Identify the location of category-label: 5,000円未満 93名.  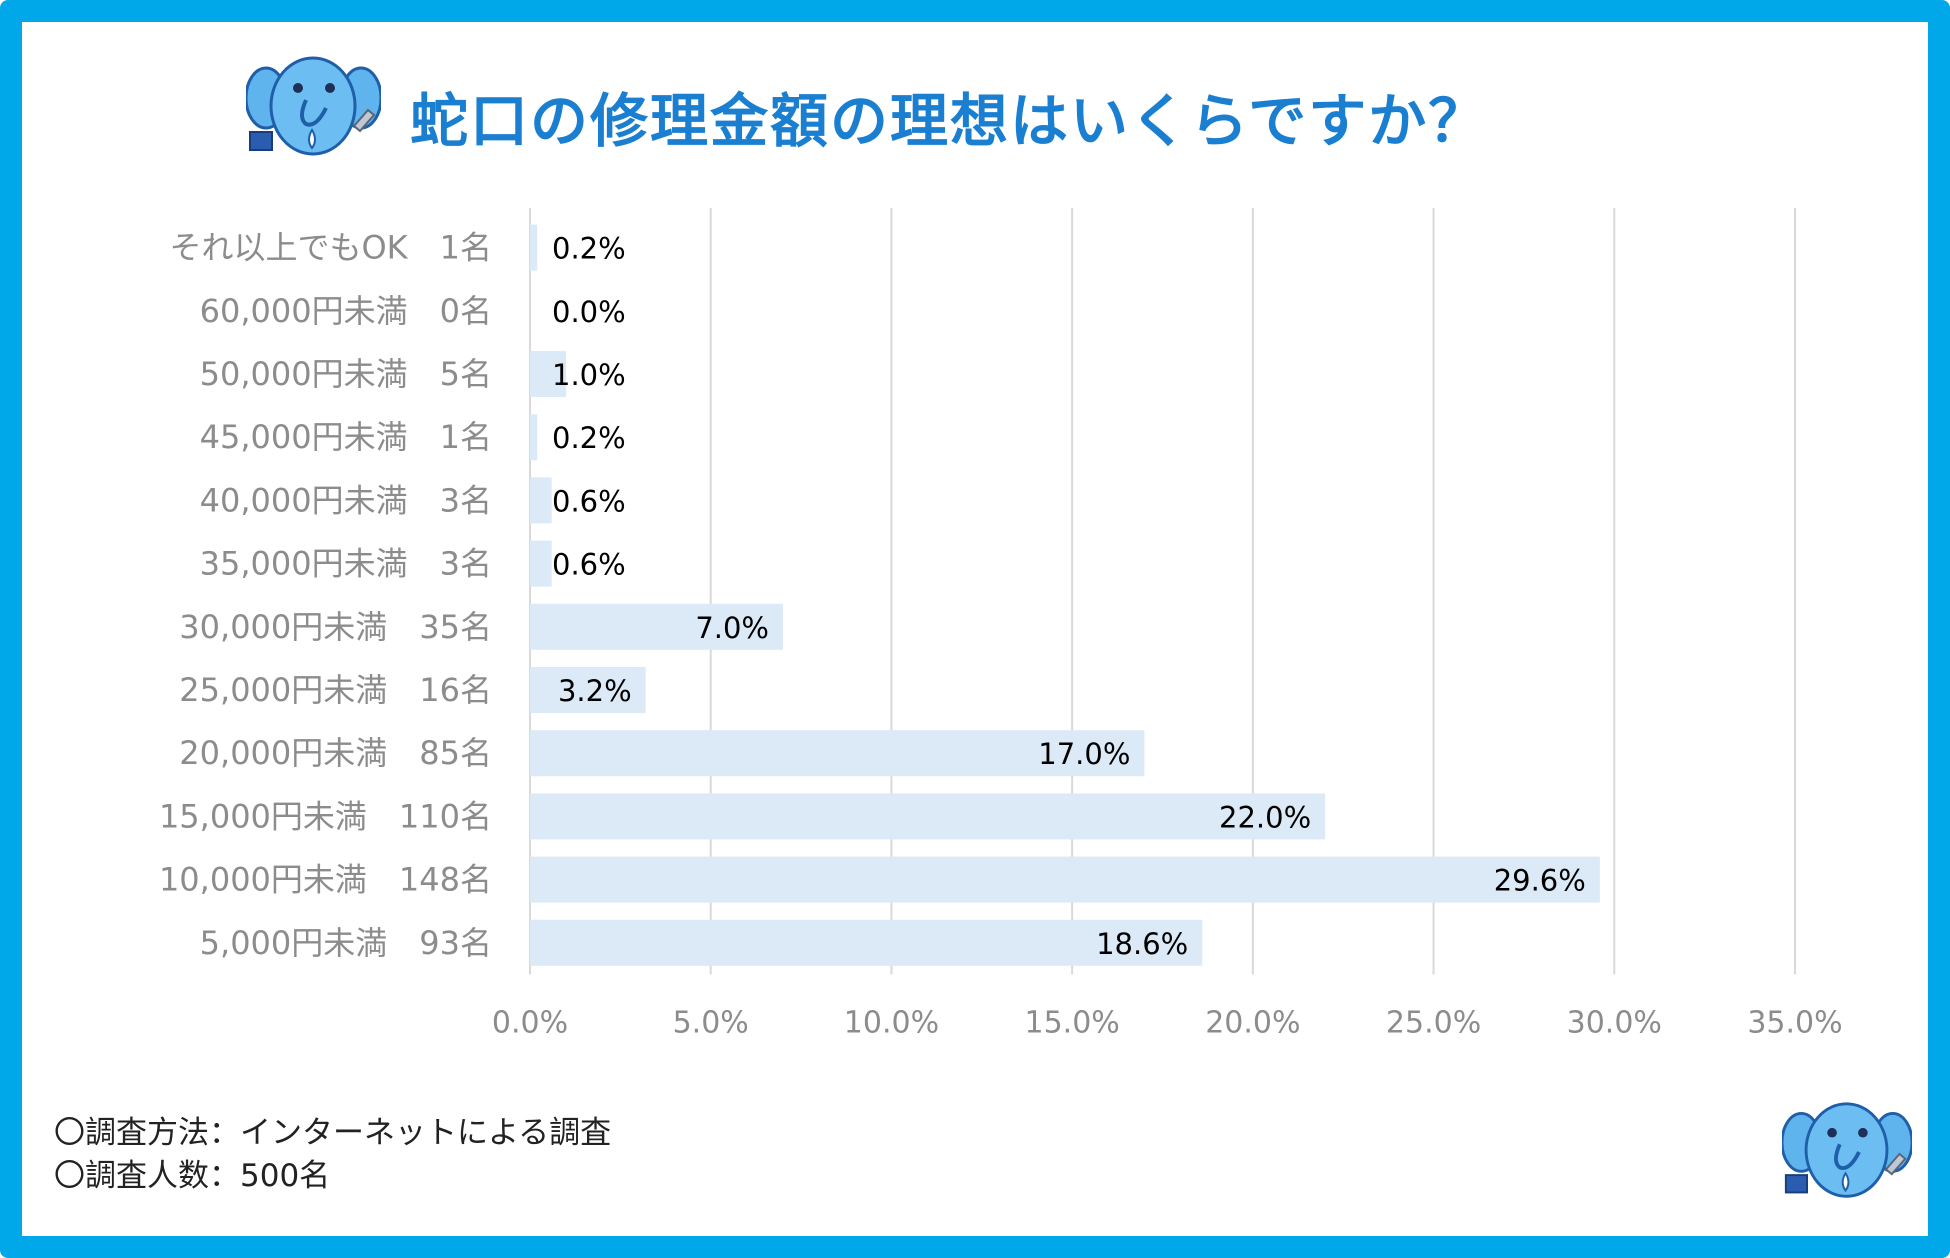
(346, 943).